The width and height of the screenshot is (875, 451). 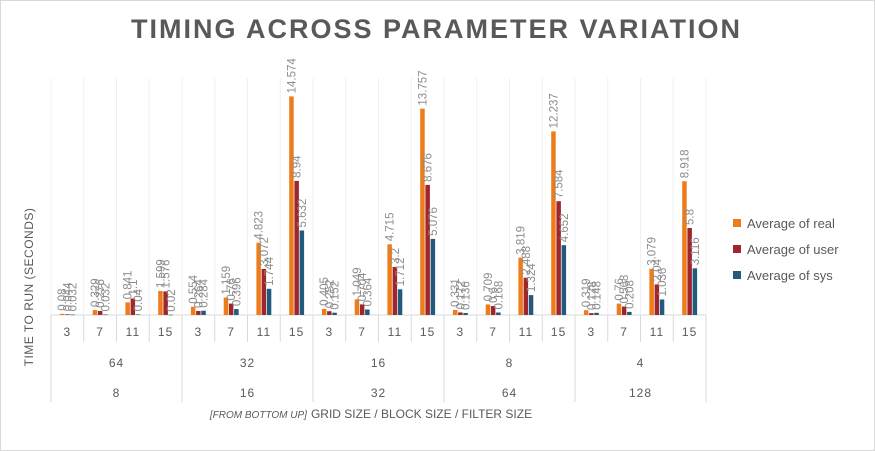 What do you see at coordinates (391, 227) in the screenshot?
I see `data-label: 4.715` at bounding box center [391, 227].